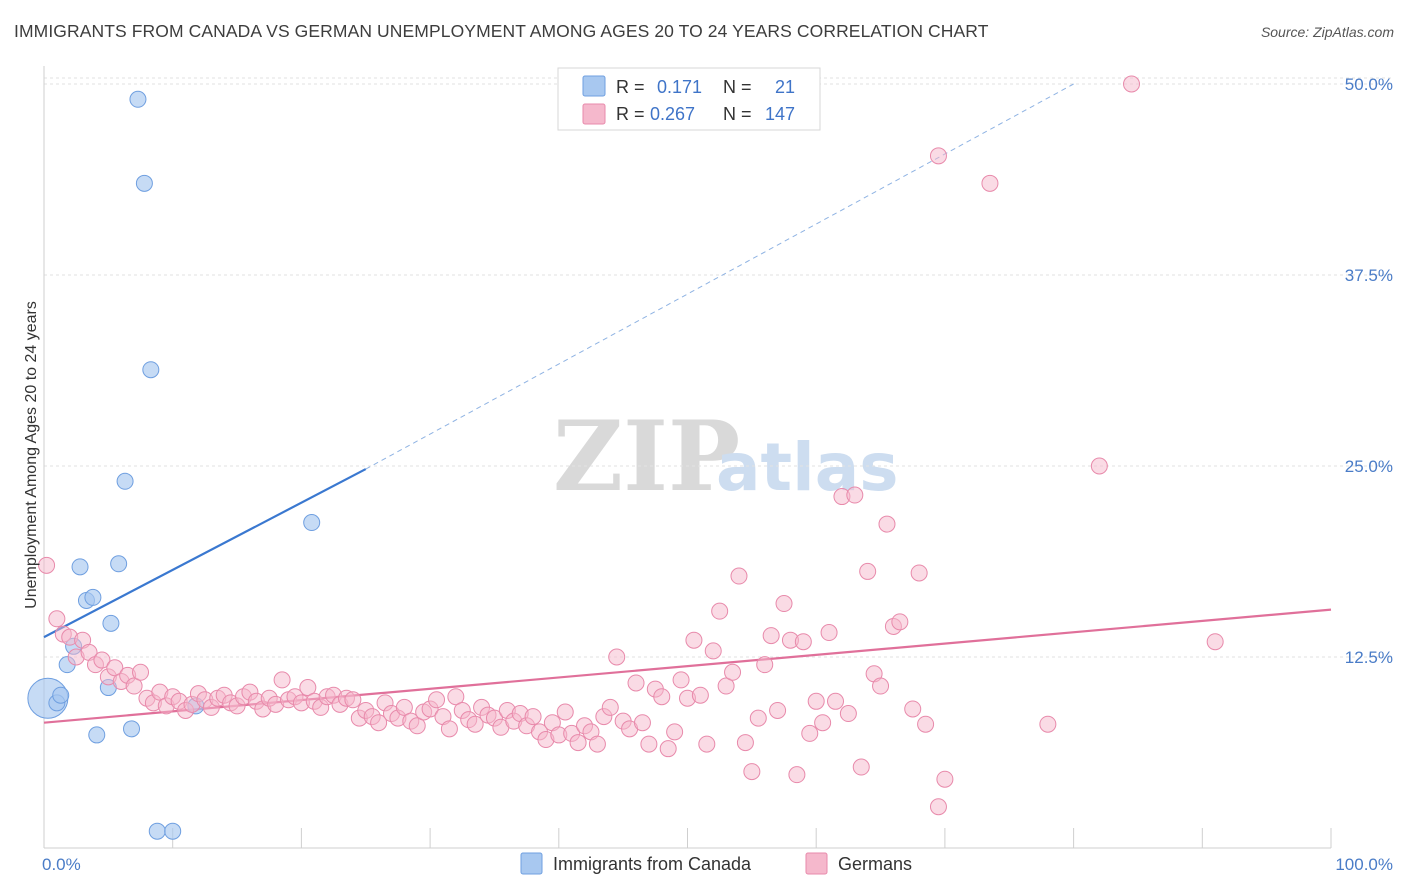  What do you see at coordinates (594, 114) in the screenshot?
I see `legend-swatch-germans` at bounding box center [594, 114].